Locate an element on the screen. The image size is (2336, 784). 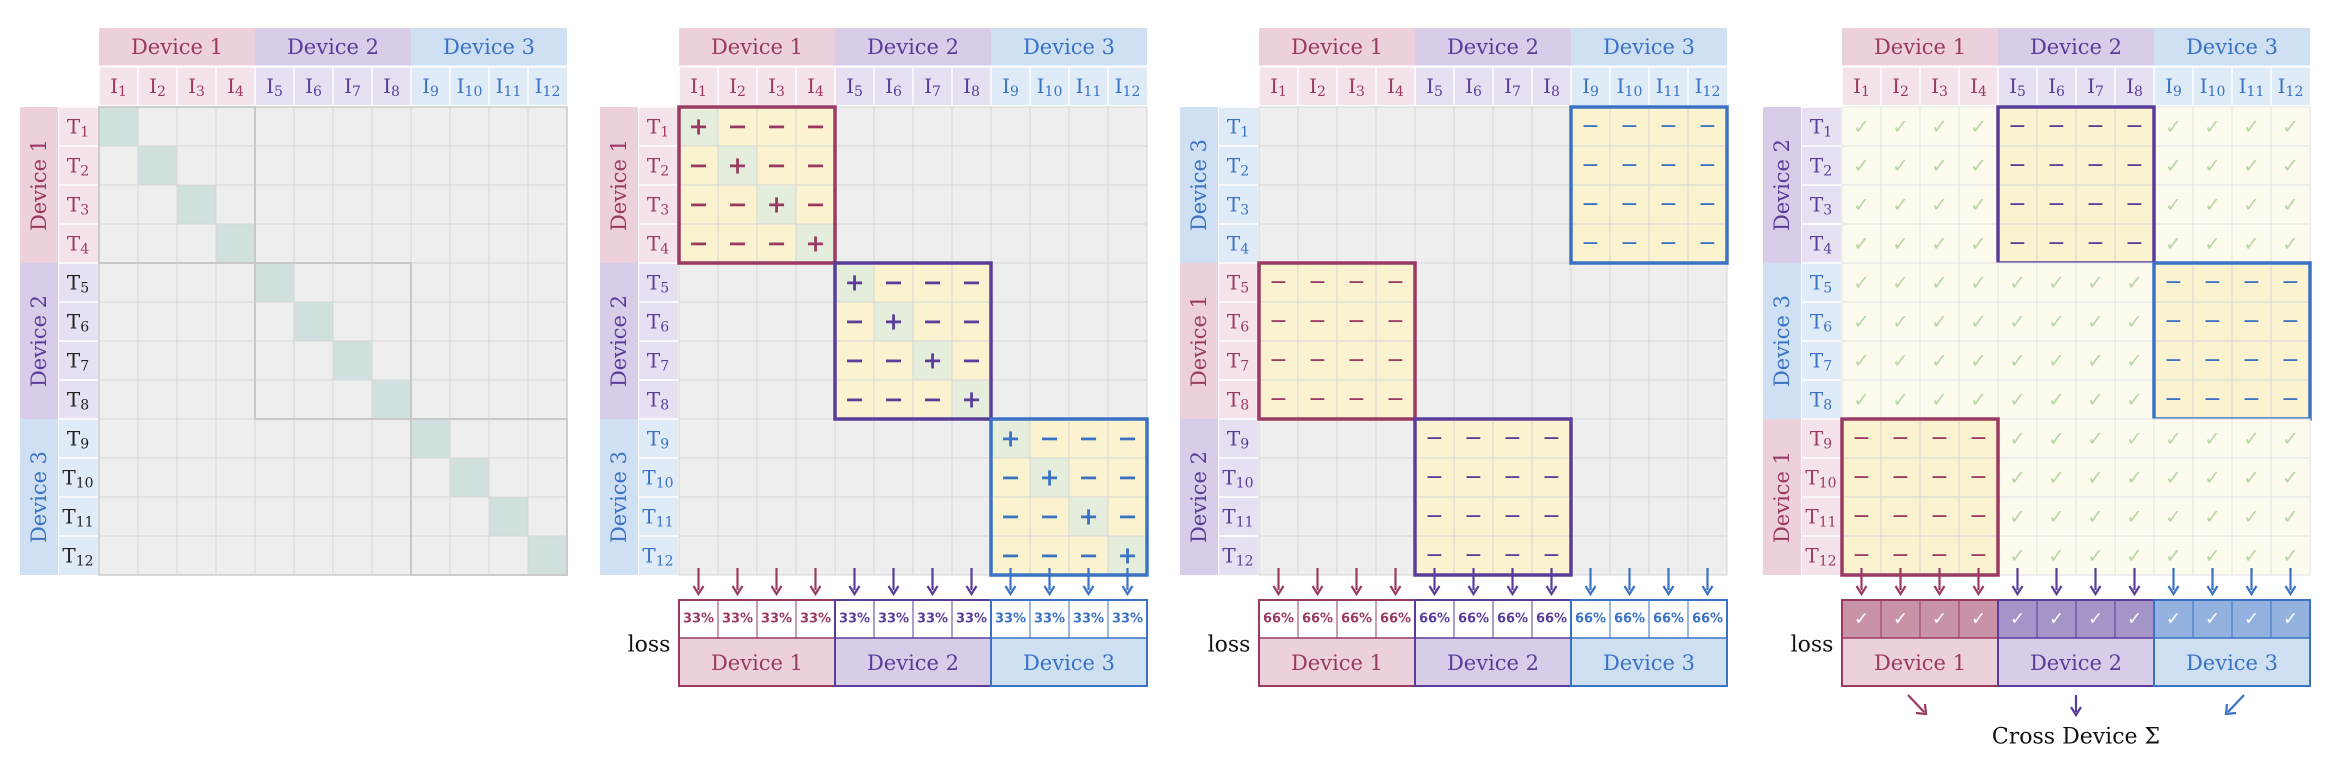
text-label: T6 is located at coordinates (78, 323).